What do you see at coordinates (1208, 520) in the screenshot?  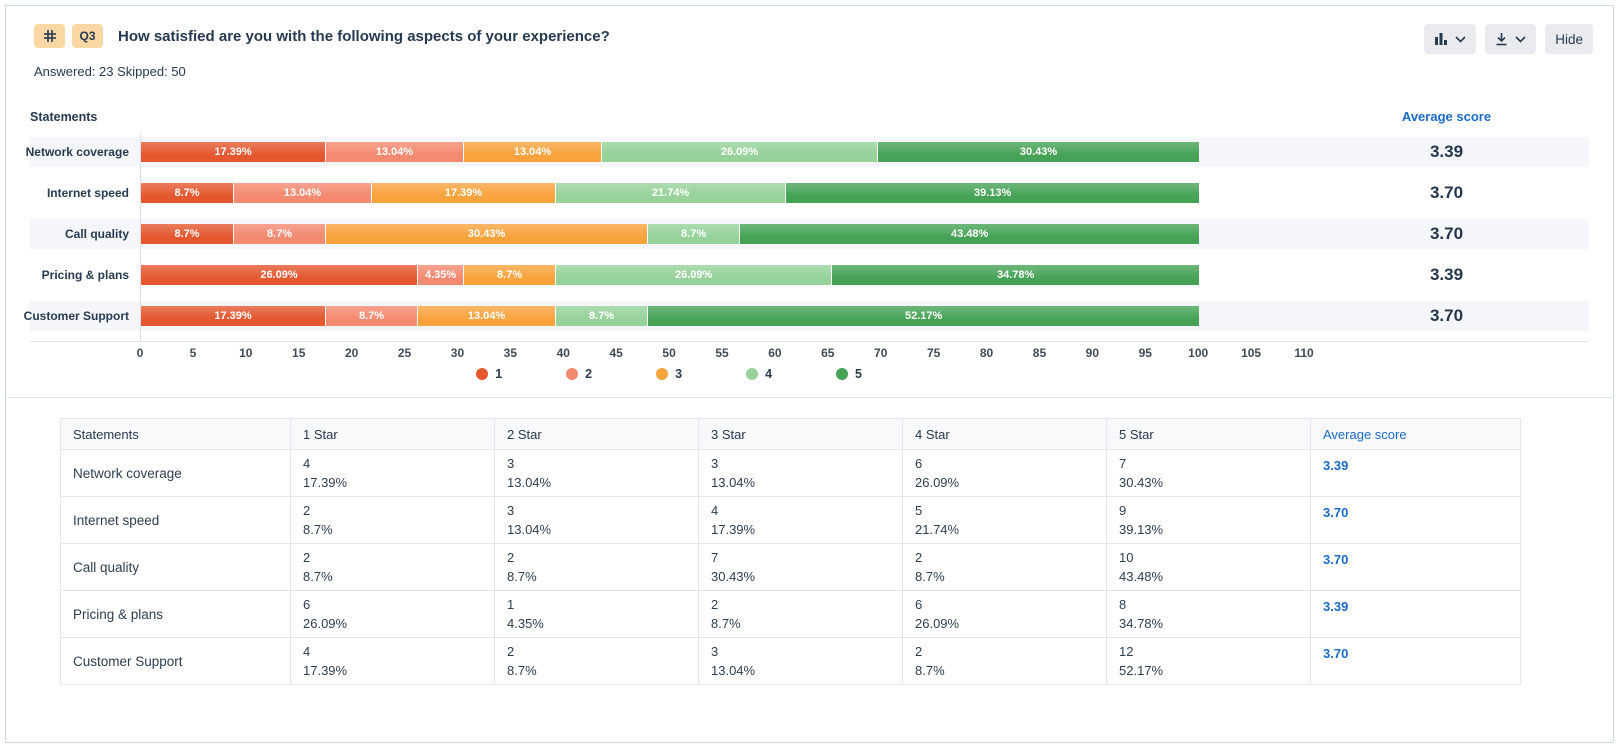 I see `rating-cell: 9 39.13%` at bounding box center [1208, 520].